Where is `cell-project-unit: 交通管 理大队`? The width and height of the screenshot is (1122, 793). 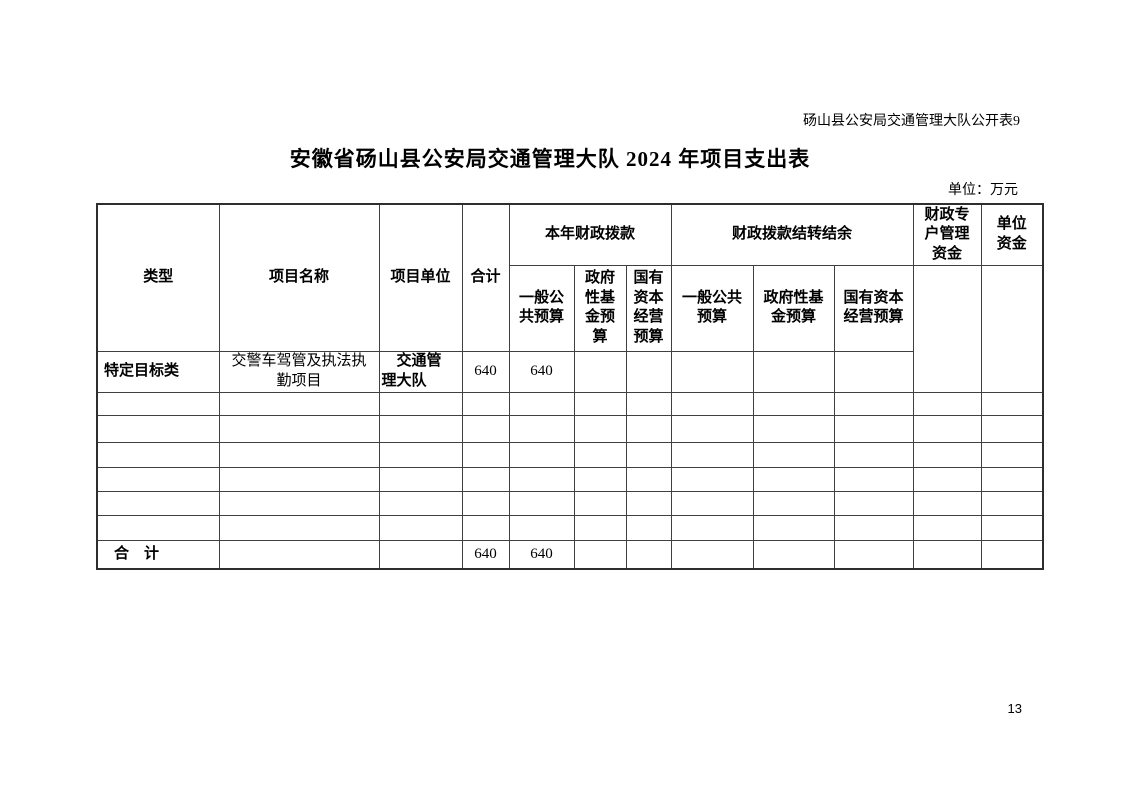
cell-project-unit: 交通管 理大队 is located at coordinates (420, 371).